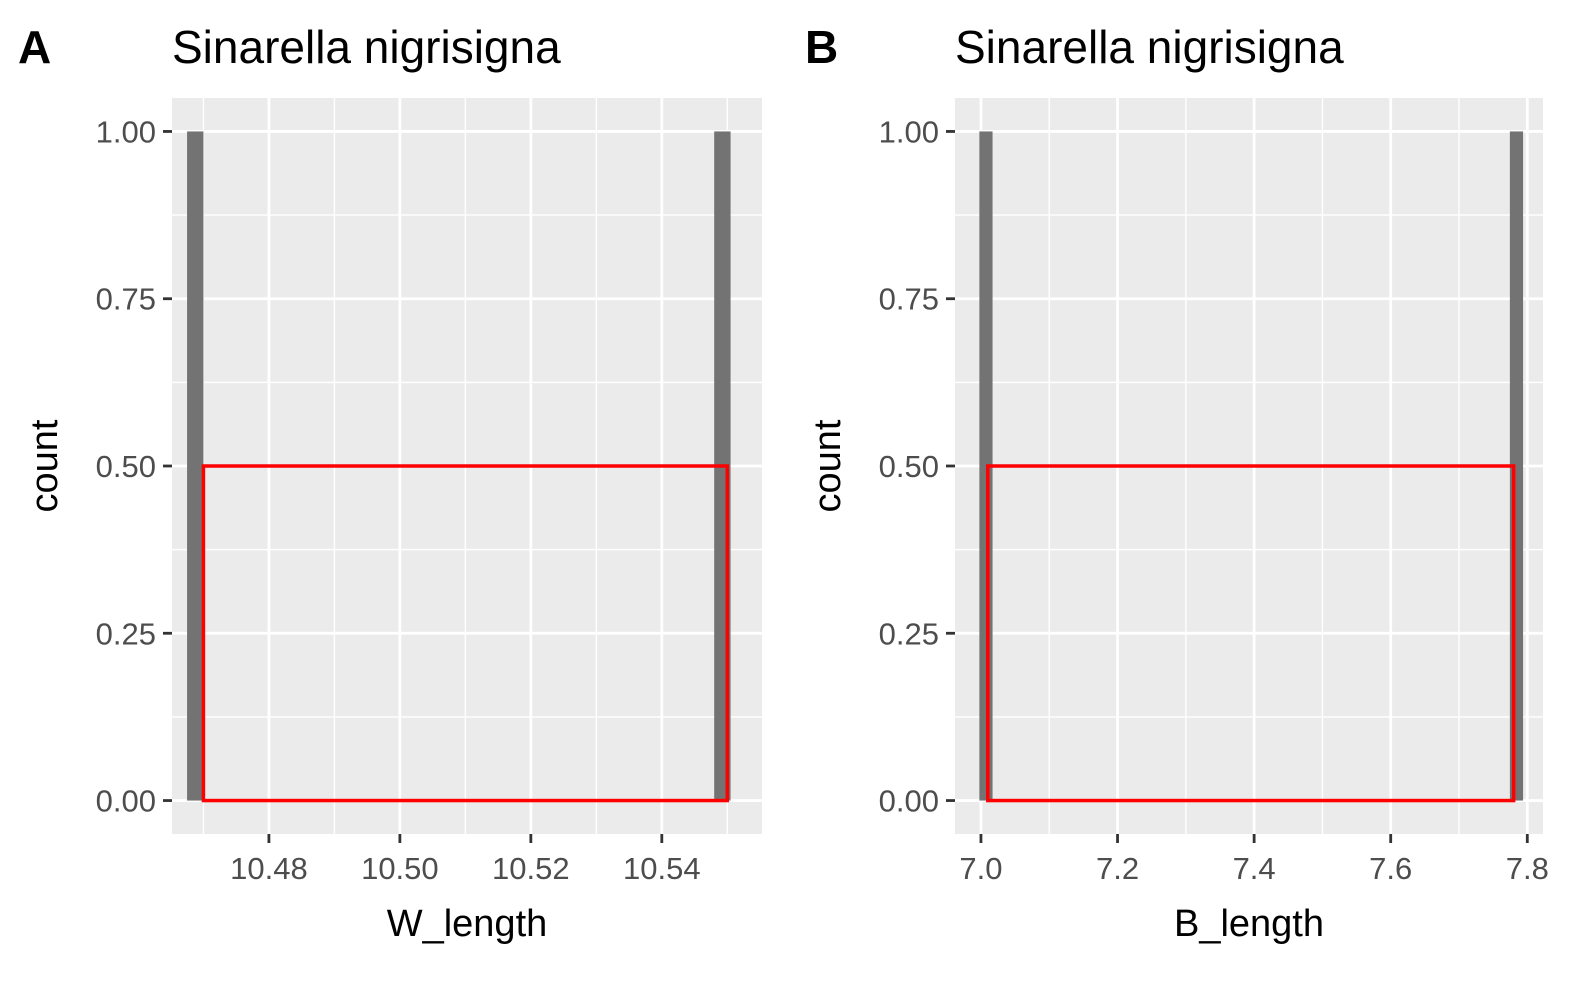  I want to click on x-tick-label: 7.4, so click(1254, 868).